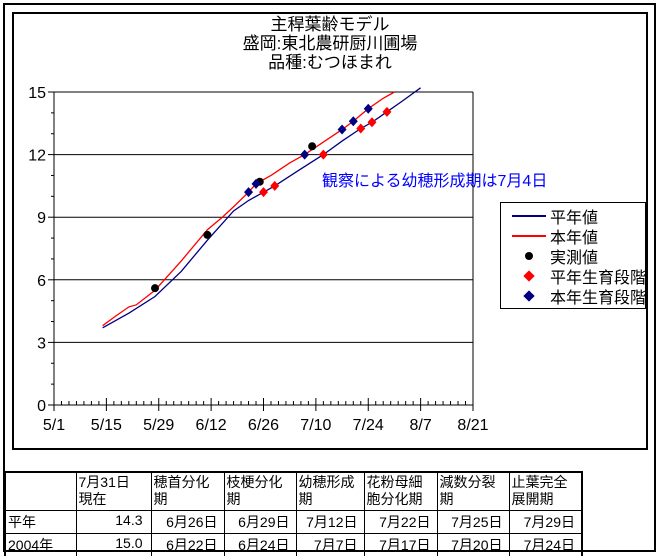 This screenshot has width=660, height=556. Describe the element at coordinates (574, 218) in the screenshot. I see `legend-label: 平年値` at that location.